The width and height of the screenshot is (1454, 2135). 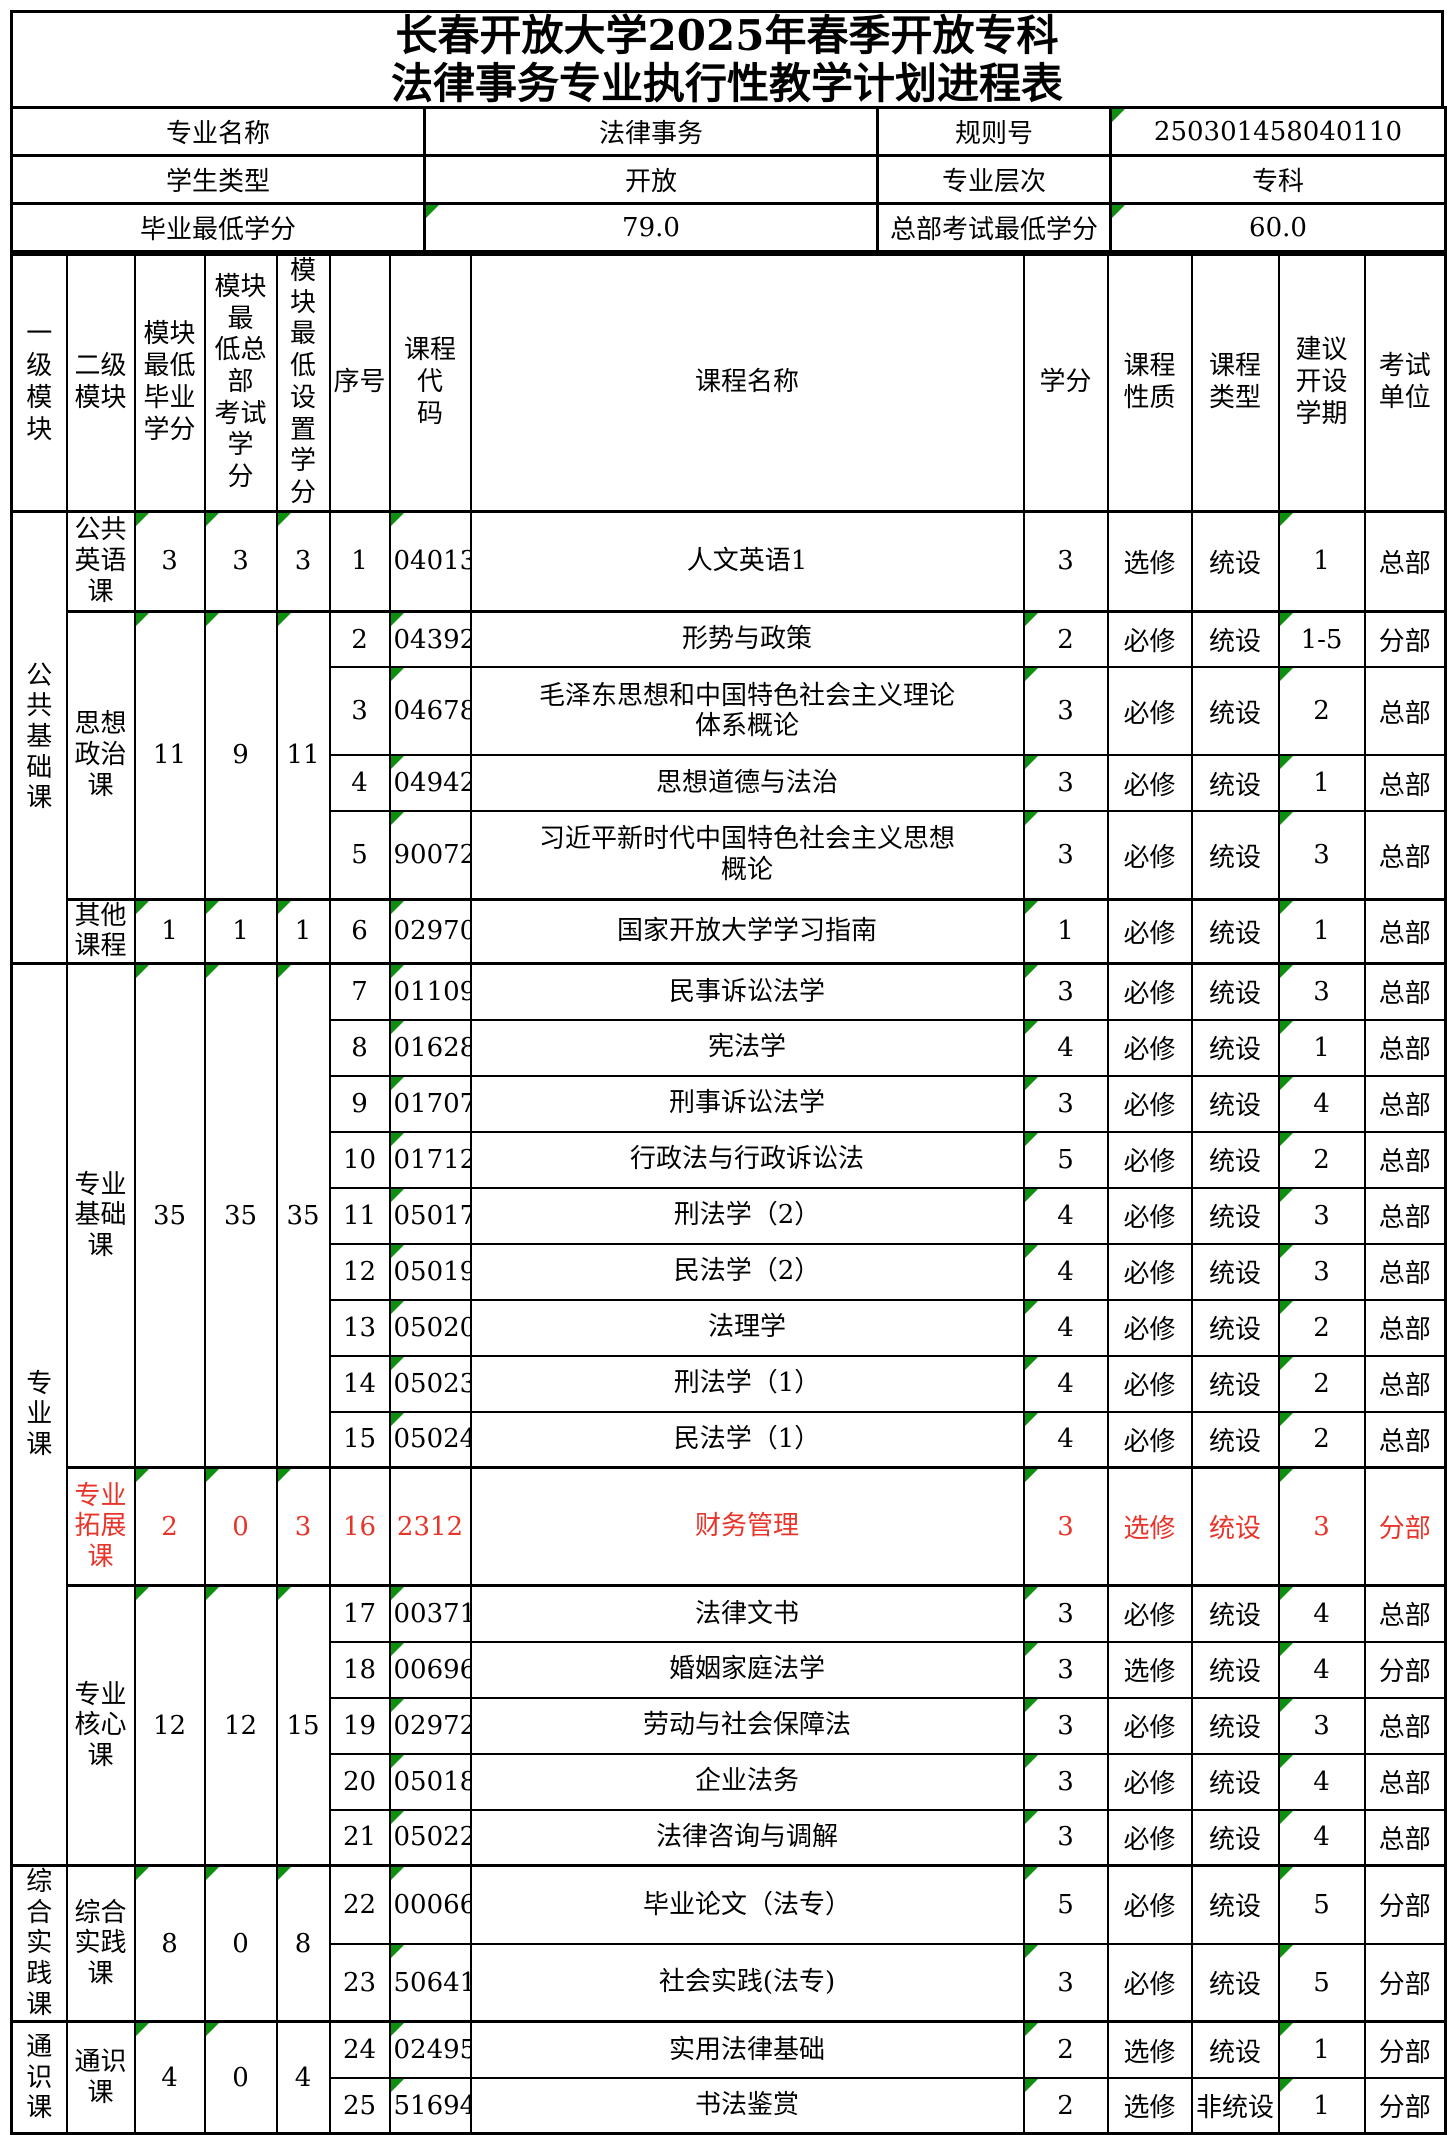 What do you see at coordinates (430, 1215) in the screenshot?
I see `course-code-cell: 05017` at bounding box center [430, 1215].